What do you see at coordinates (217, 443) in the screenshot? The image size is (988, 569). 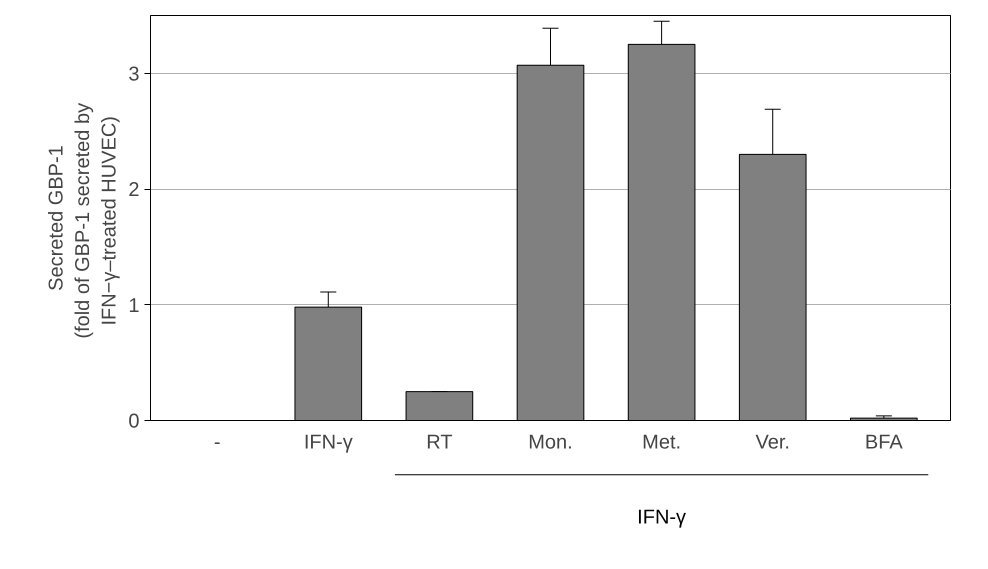 I see `x-tick-label: -` at bounding box center [217, 443].